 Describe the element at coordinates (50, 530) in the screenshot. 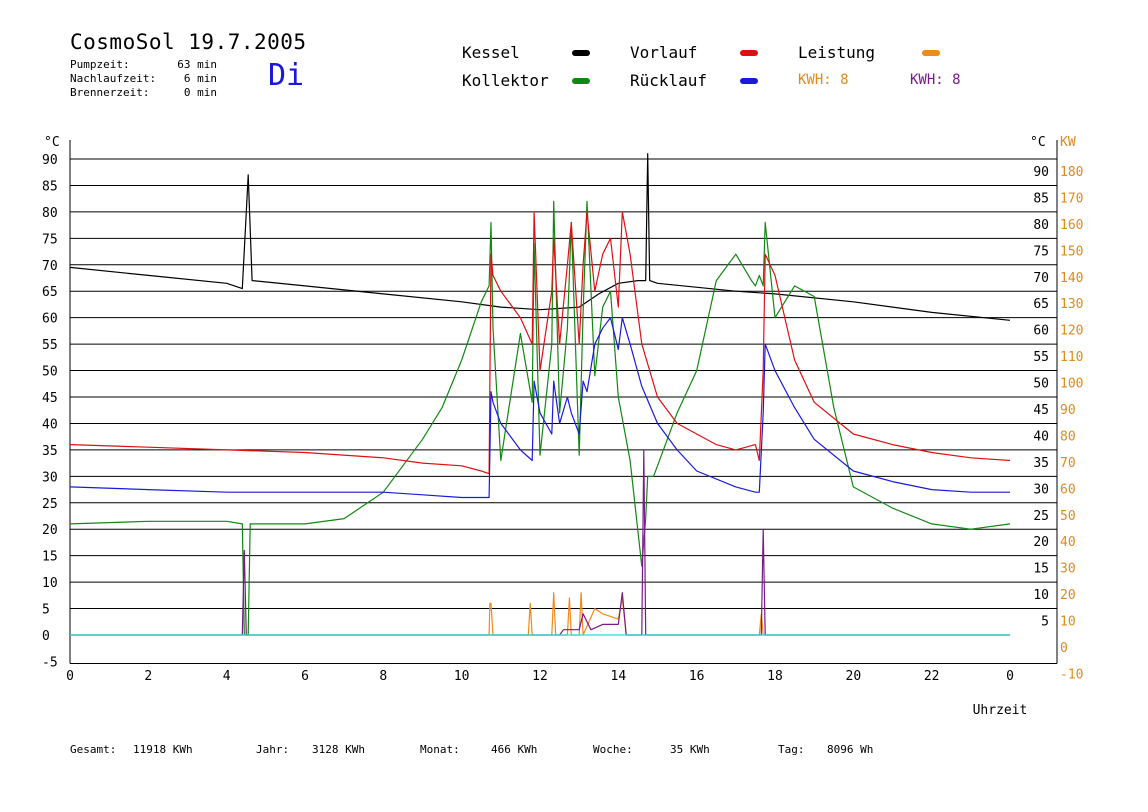

I see `y-tick-left-20: 20` at that location.